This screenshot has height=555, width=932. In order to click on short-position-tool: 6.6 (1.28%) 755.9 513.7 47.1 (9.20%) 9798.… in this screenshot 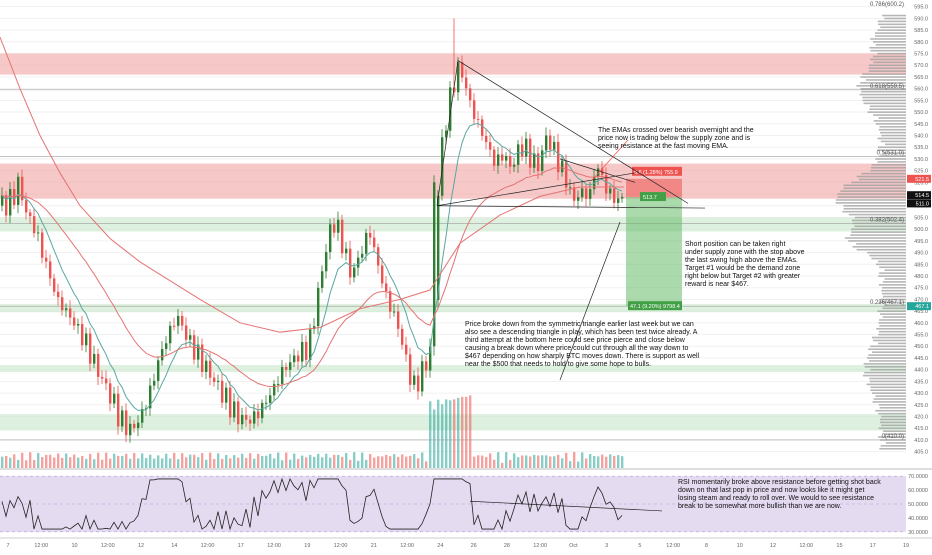, I will do `click(654, 238)`.